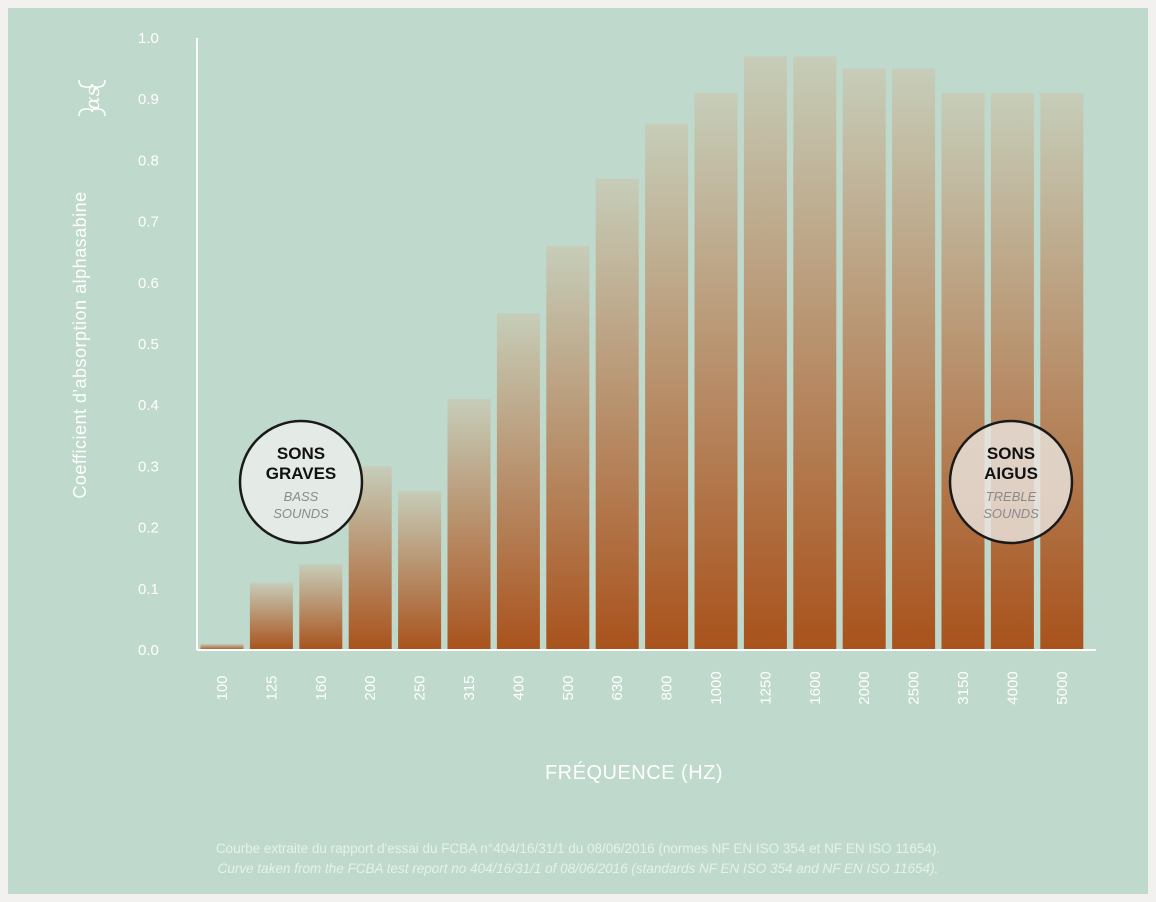  I want to click on y-tick-label: 0.8, so click(148, 160).